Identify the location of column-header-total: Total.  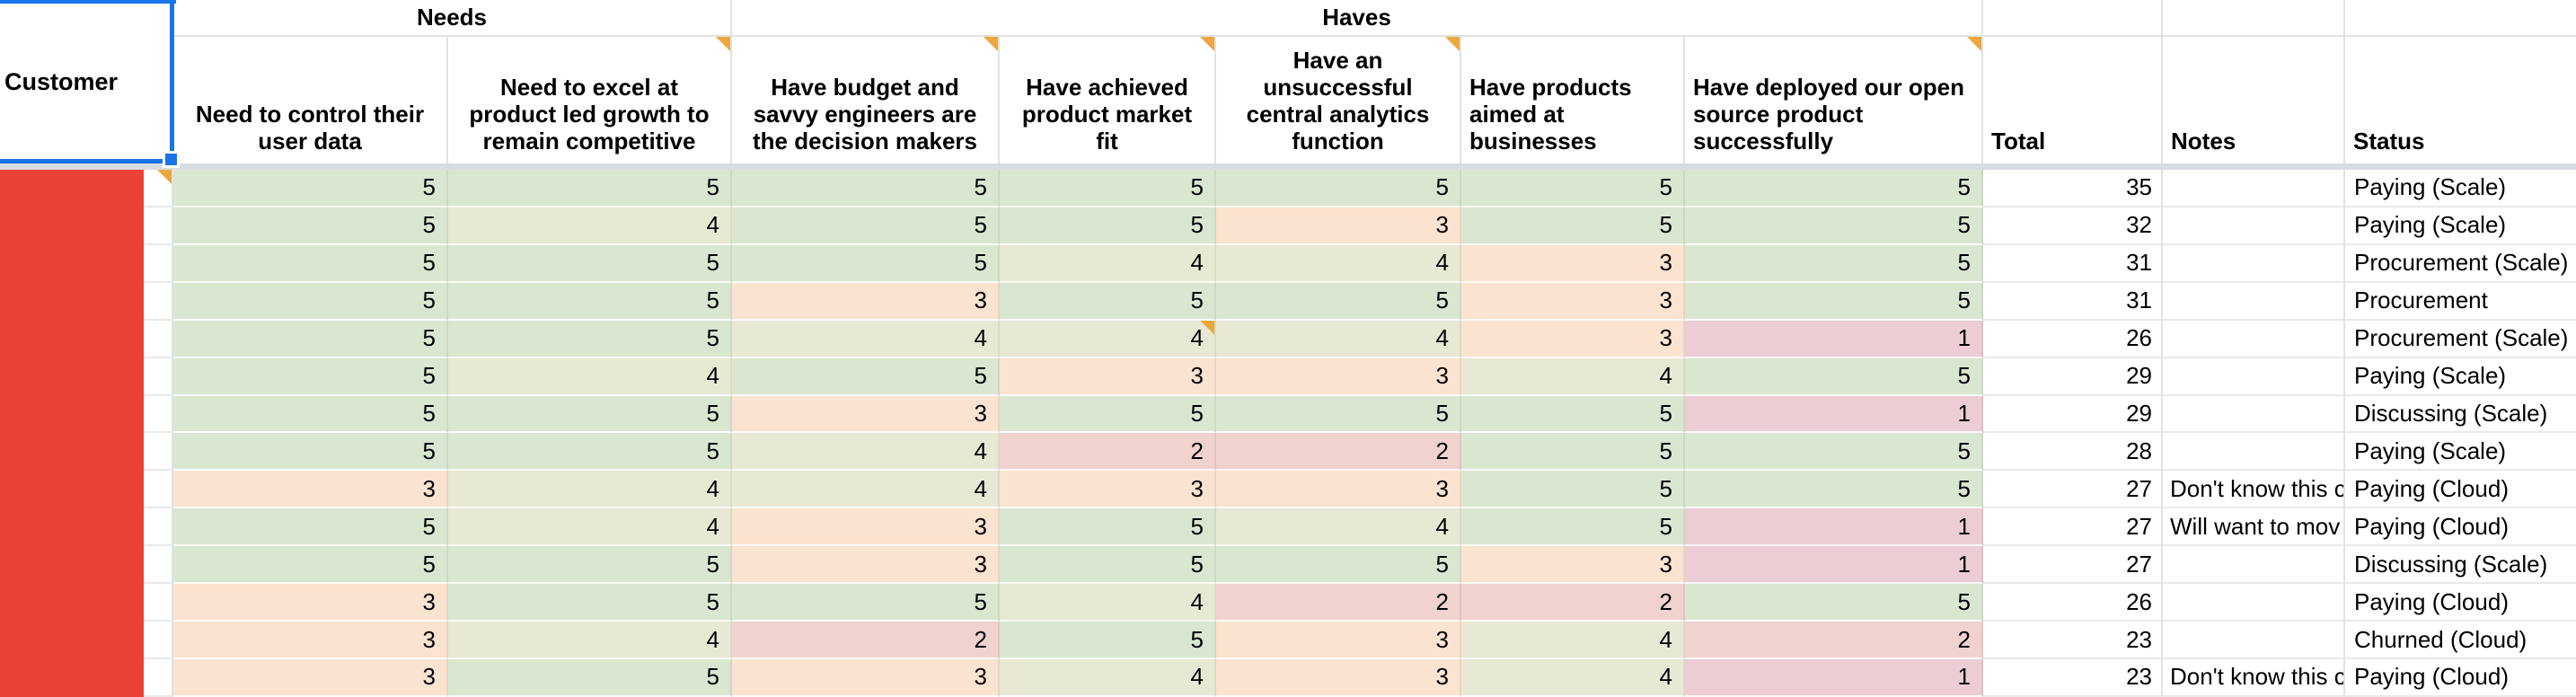
(2073, 100).